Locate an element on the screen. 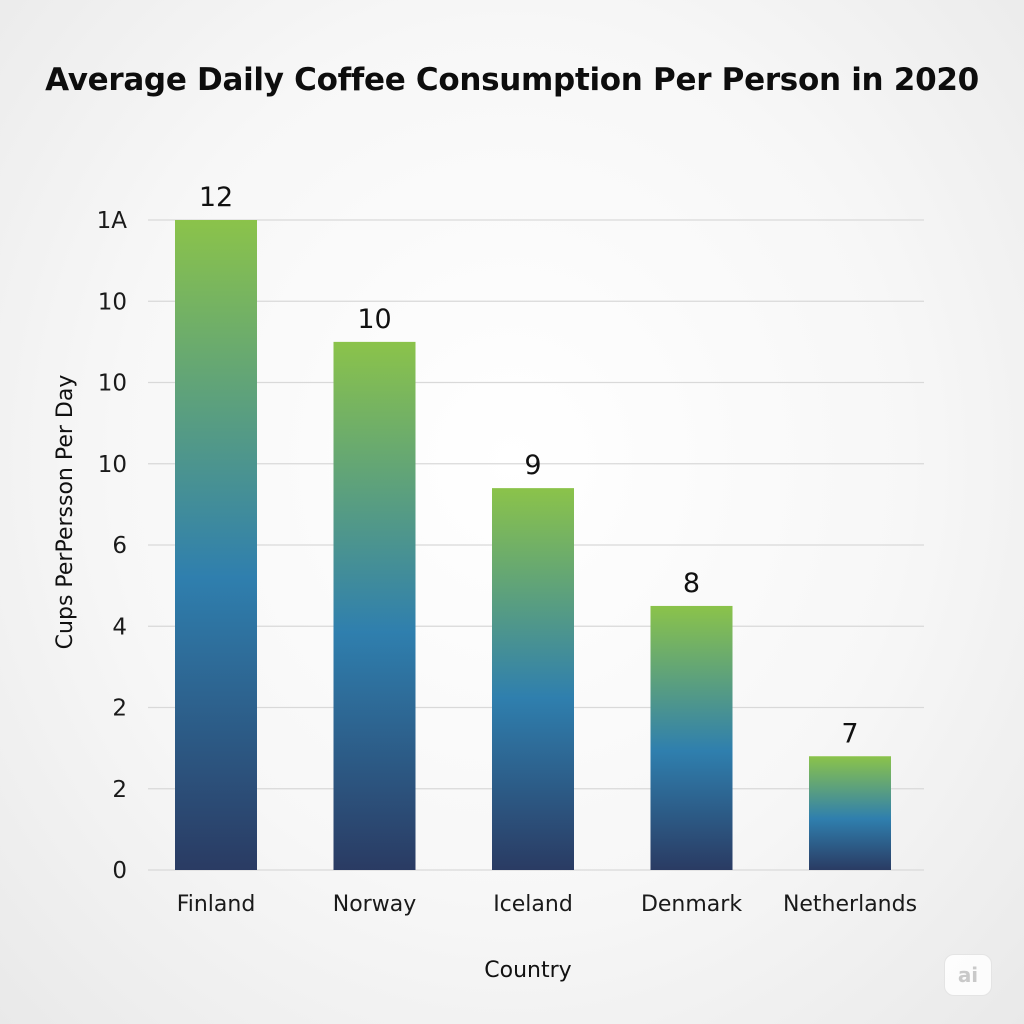 This screenshot has width=1024, height=1024. y-tick-label: 6 is located at coordinates (119, 546).